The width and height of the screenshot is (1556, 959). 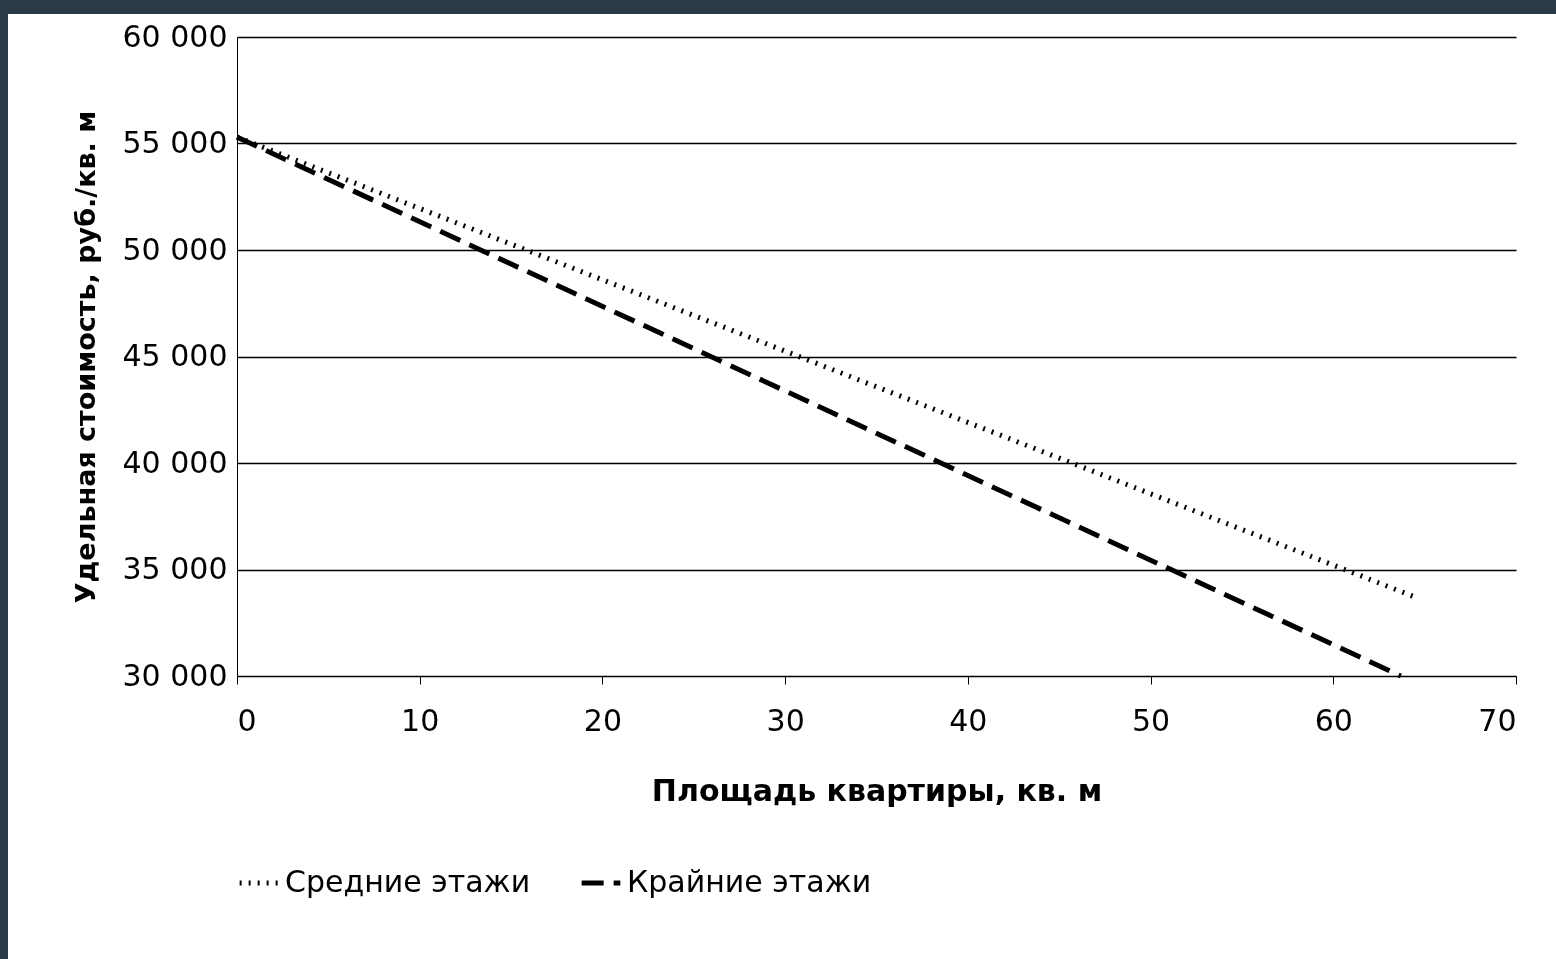 I want to click on x-tick-label: 60, so click(x=1333, y=720).